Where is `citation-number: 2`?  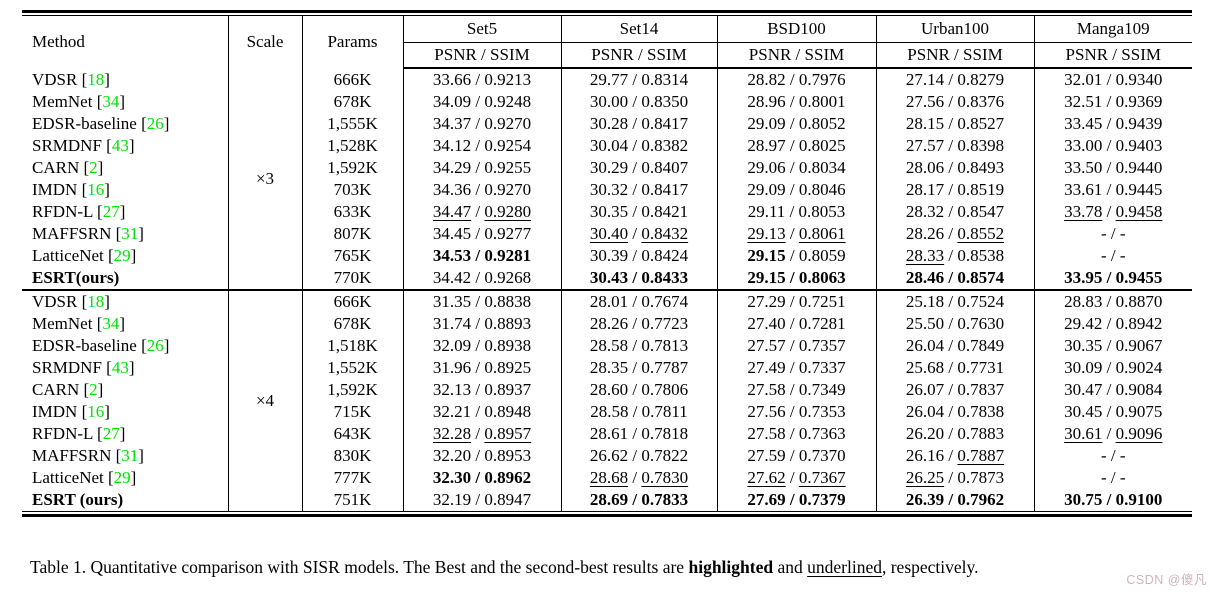
citation-number: 2 is located at coordinates (93, 389).